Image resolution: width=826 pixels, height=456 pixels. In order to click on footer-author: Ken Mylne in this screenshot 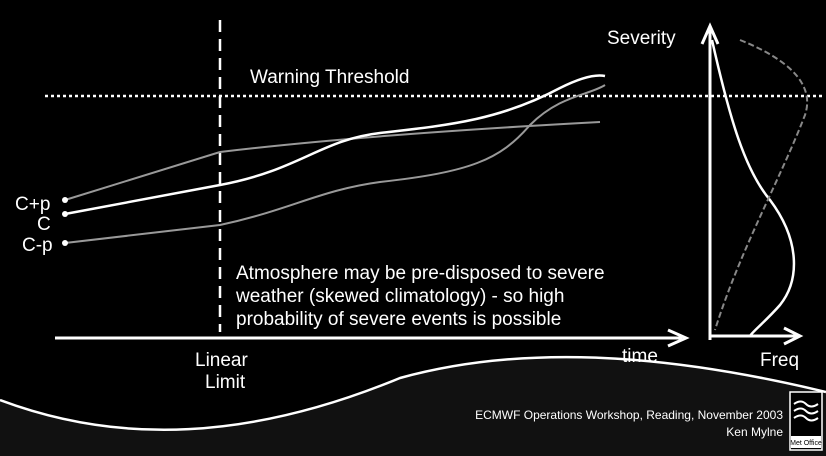, I will do `click(754, 432)`.